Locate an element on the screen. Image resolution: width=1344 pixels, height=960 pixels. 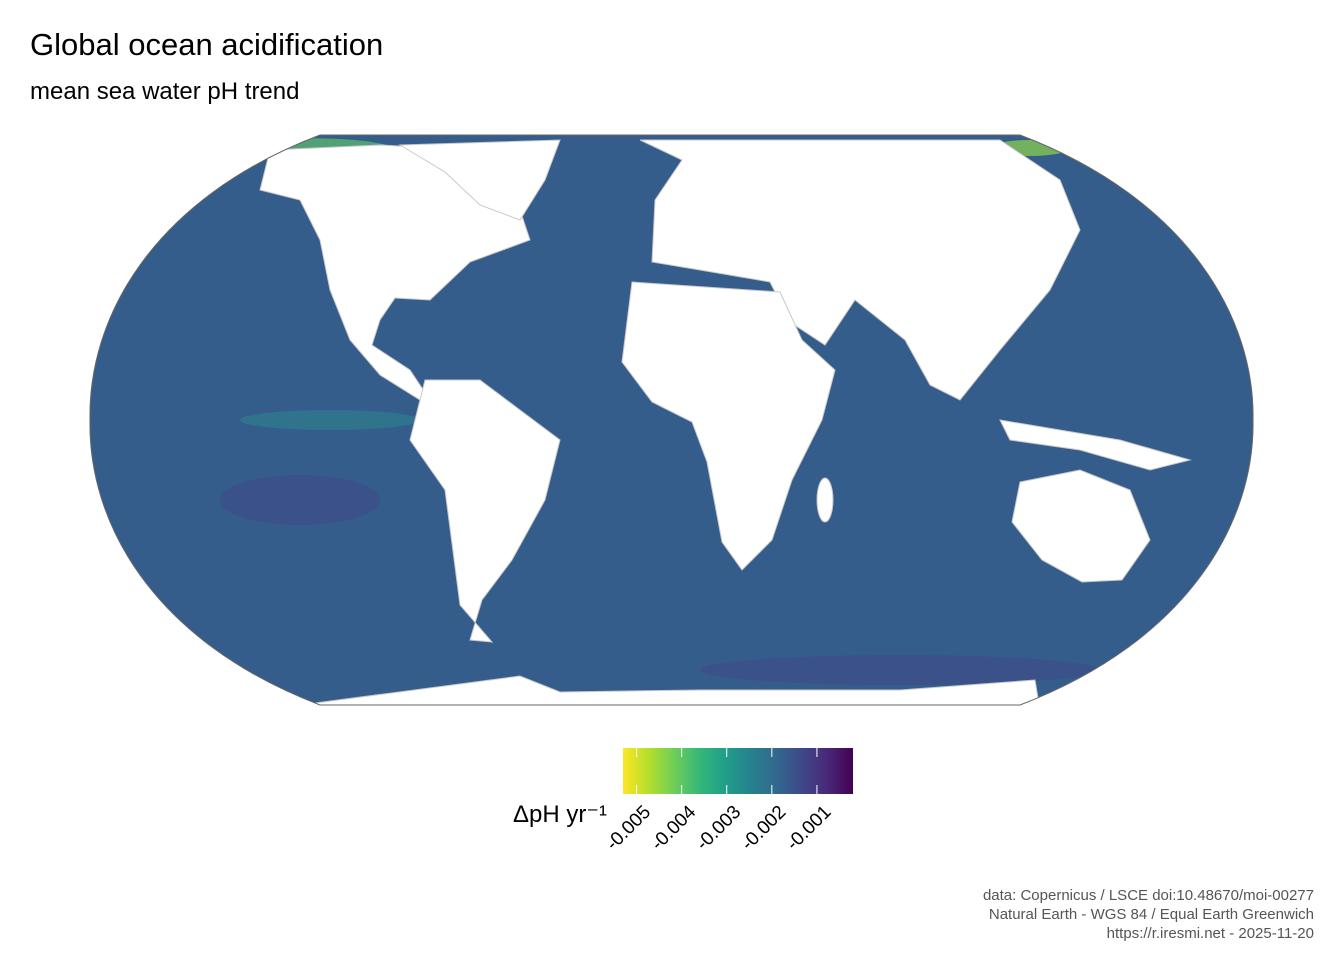
tick-label: -0.004 is located at coordinates (673, 827).